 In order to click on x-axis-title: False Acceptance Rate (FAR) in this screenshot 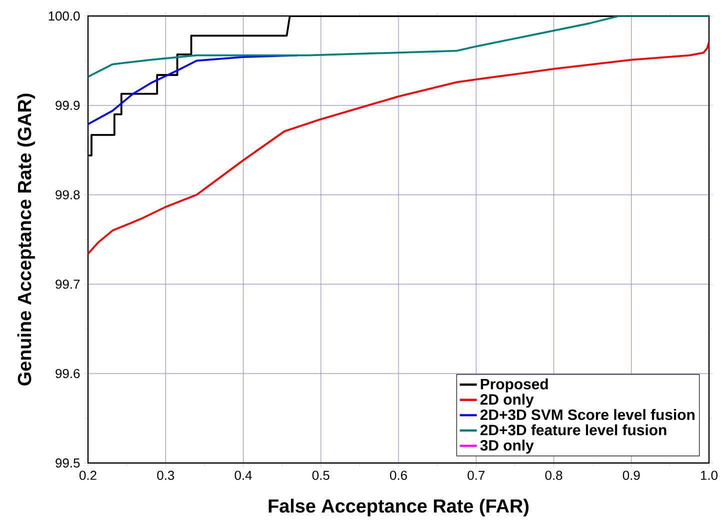, I will do `click(398, 507)`.